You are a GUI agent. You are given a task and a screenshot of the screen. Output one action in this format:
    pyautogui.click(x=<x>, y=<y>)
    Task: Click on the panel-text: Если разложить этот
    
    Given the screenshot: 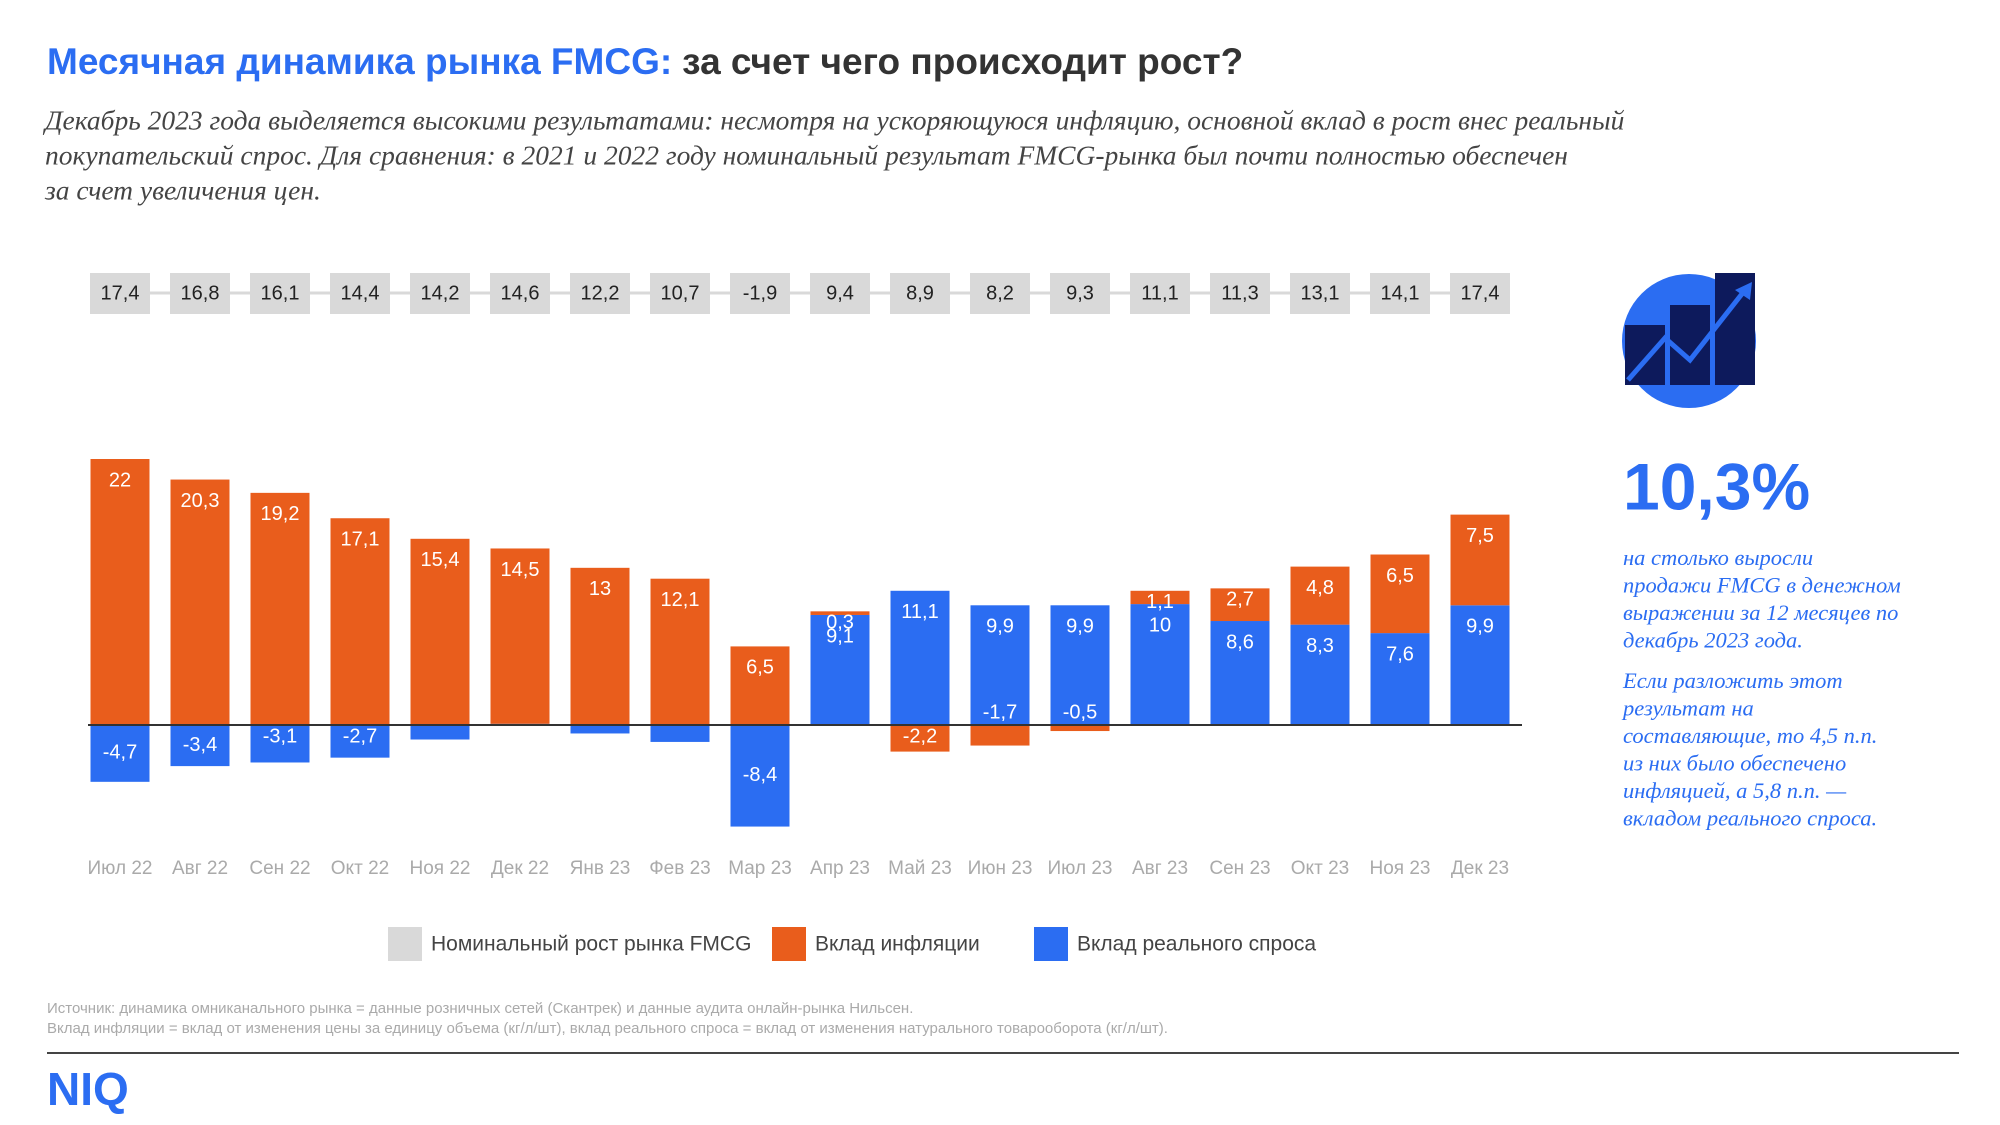 What is the action you would take?
    pyautogui.click(x=1732, y=680)
    